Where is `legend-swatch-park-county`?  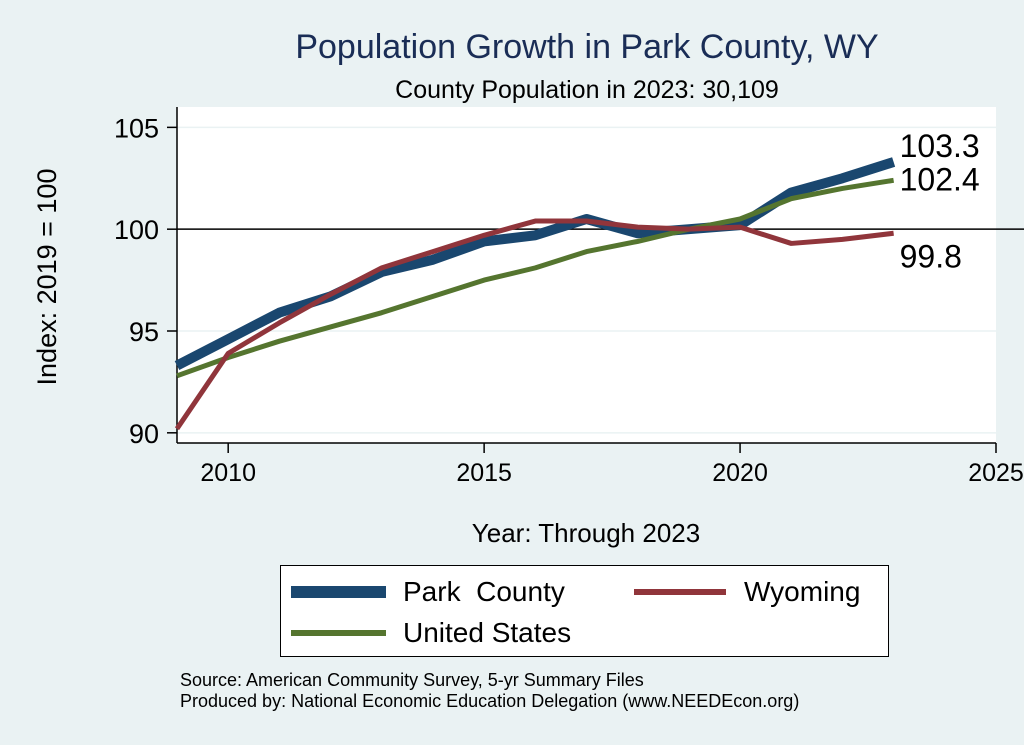 legend-swatch-park-county is located at coordinates (338, 592).